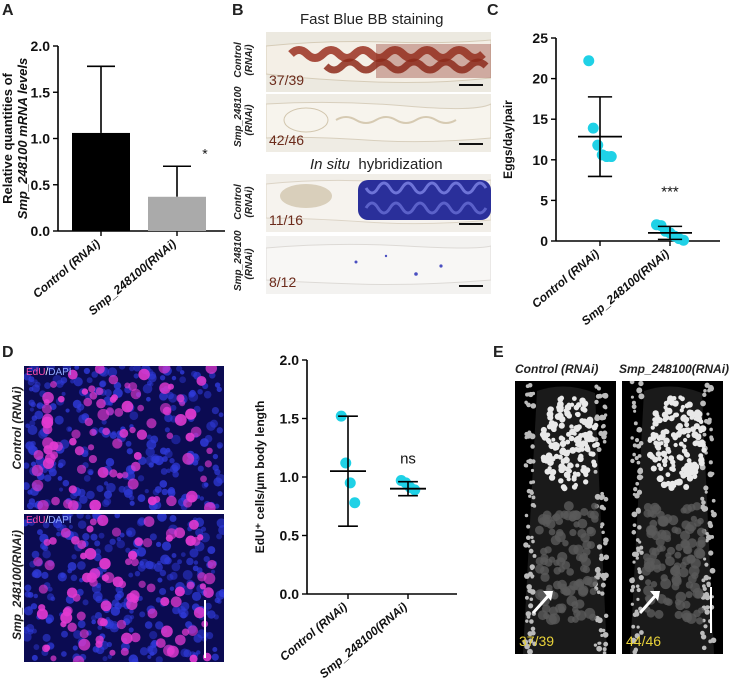 The height and width of the screenshot is (688, 740). Describe the element at coordinates (8, 10) in the screenshot. I see `panel-label-a: A` at that location.